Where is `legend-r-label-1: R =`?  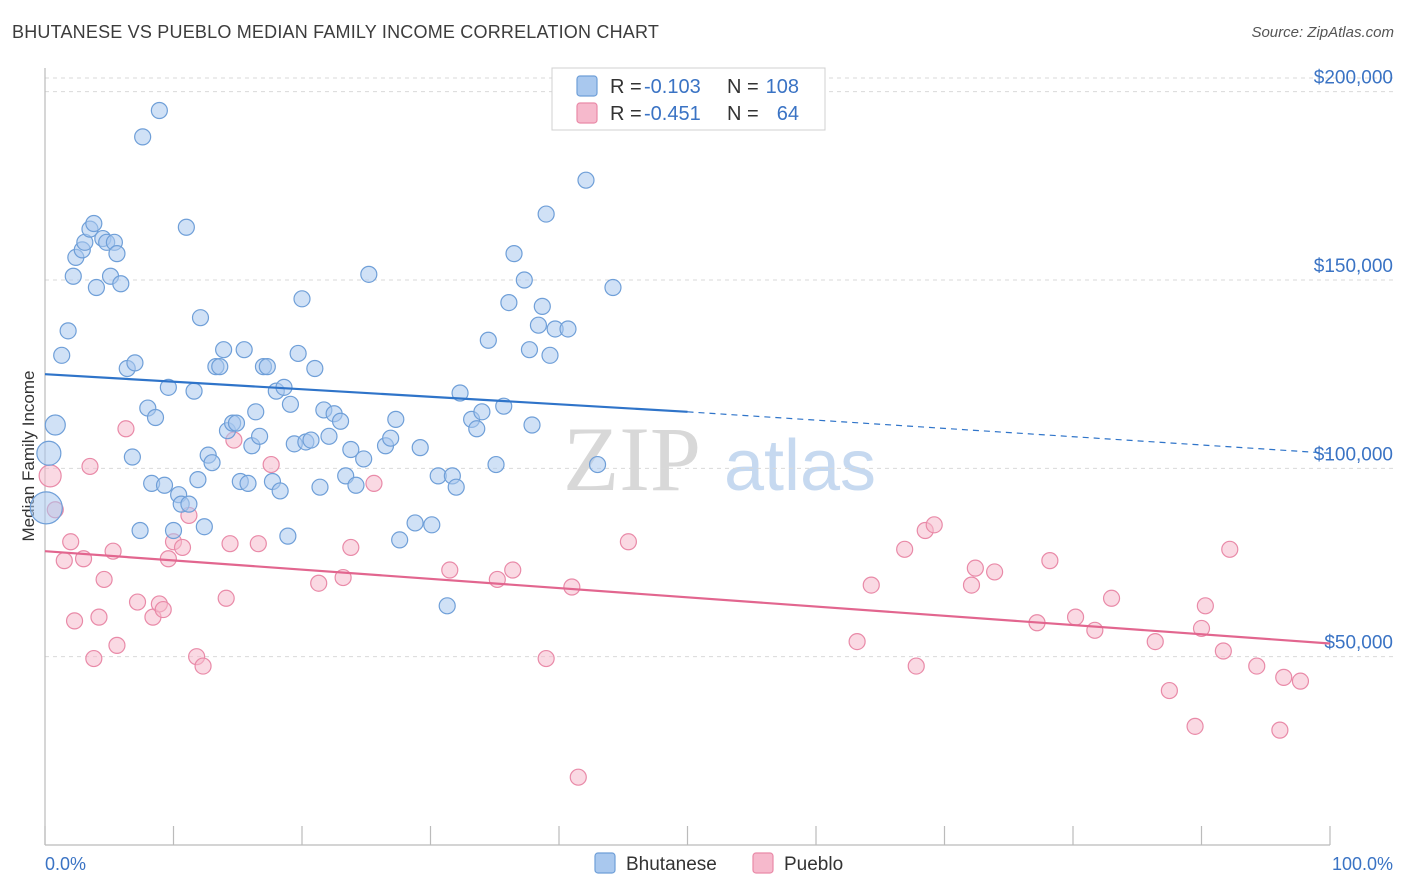
legend-r-label-1: R = is located at coordinates (626, 87).